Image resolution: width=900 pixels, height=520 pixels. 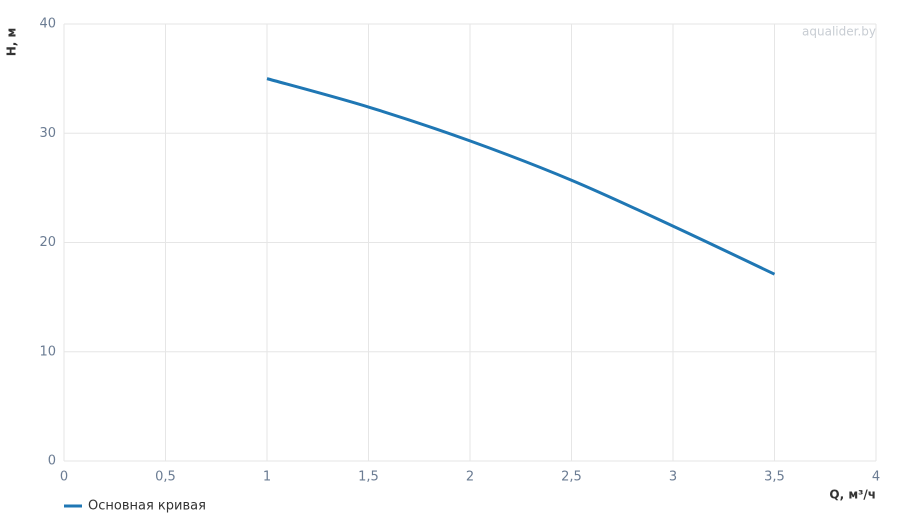 What do you see at coordinates (47, 24) in the screenshot?
I see `y-tick-label: 40` at bounding box center [47, 24].